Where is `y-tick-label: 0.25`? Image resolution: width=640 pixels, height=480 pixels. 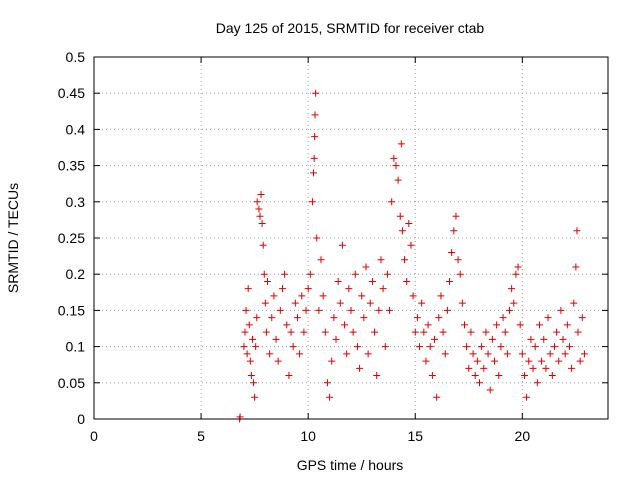
y-tick-label: 0.25 is located at coordinates (71, 238).